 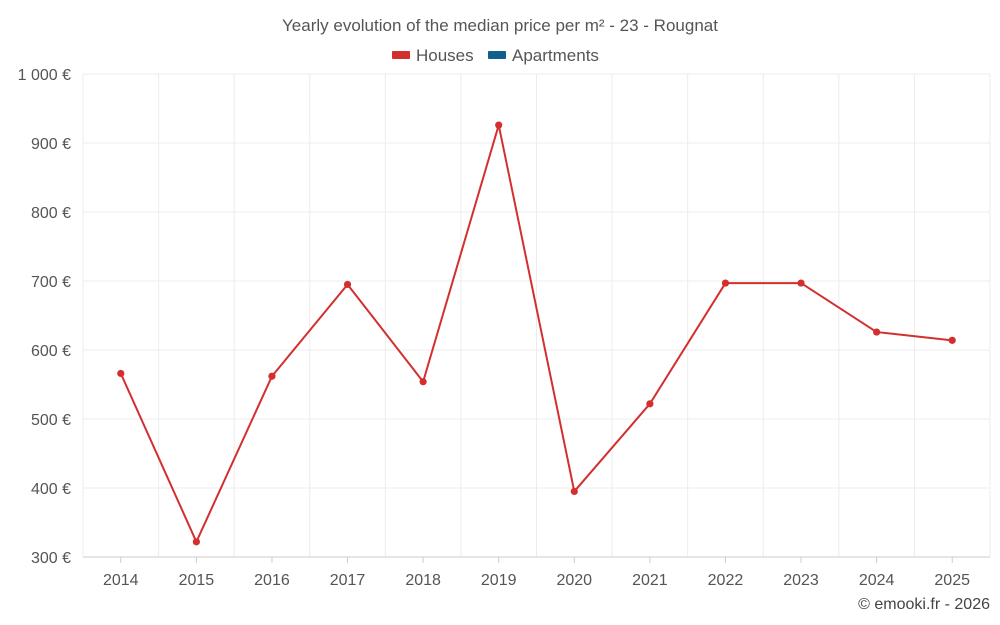 I want to click on data-point-2025, so click(x=952, y=340).